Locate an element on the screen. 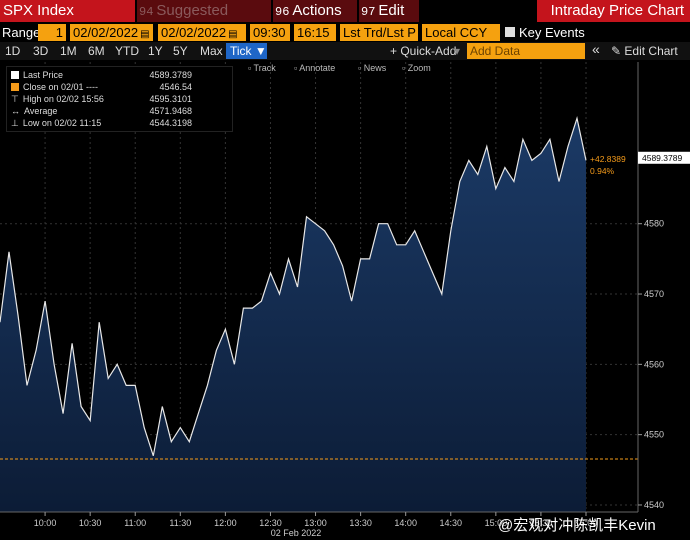 This screenshot has height=540, width=690. range-button-ytd: YTD is located at coordinates (127, 51).